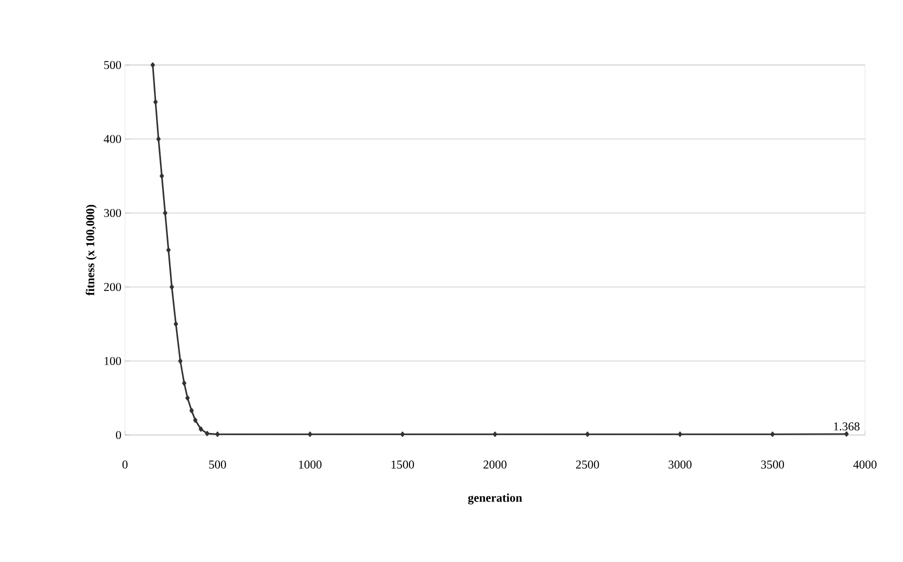 The width and height of the screenshot is (903, 562). I want to click on x-tick-label: 3000, so click(680, 464).